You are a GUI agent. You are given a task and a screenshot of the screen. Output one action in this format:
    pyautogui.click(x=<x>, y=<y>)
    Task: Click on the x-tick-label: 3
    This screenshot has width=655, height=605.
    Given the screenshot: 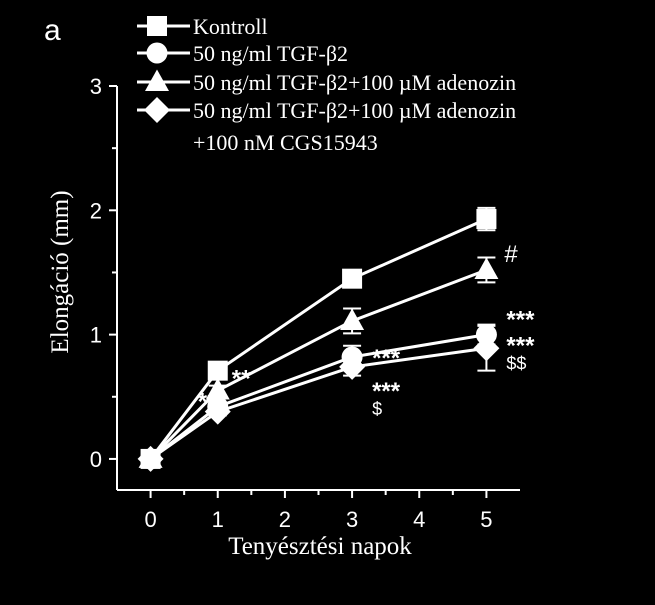 What is the action you would take?
    pyautogui.click(x=352, y=519)
    